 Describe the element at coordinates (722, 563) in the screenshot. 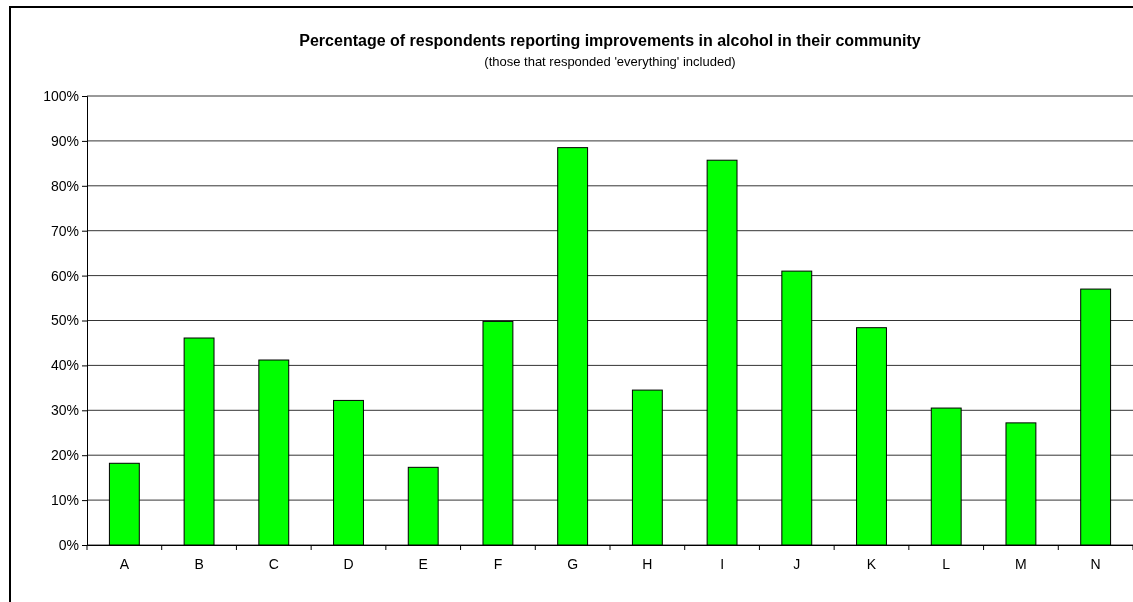

I see `x-tick-label: I` at that location.